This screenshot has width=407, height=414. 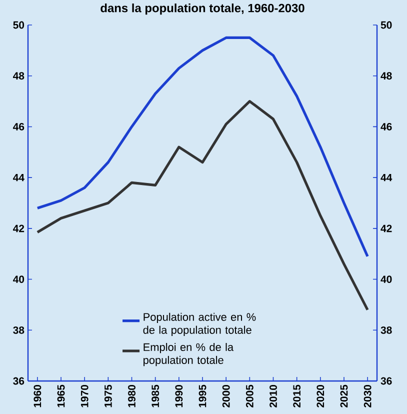 I want to click on y-tick-label: 44, so click(x=386, y=178).